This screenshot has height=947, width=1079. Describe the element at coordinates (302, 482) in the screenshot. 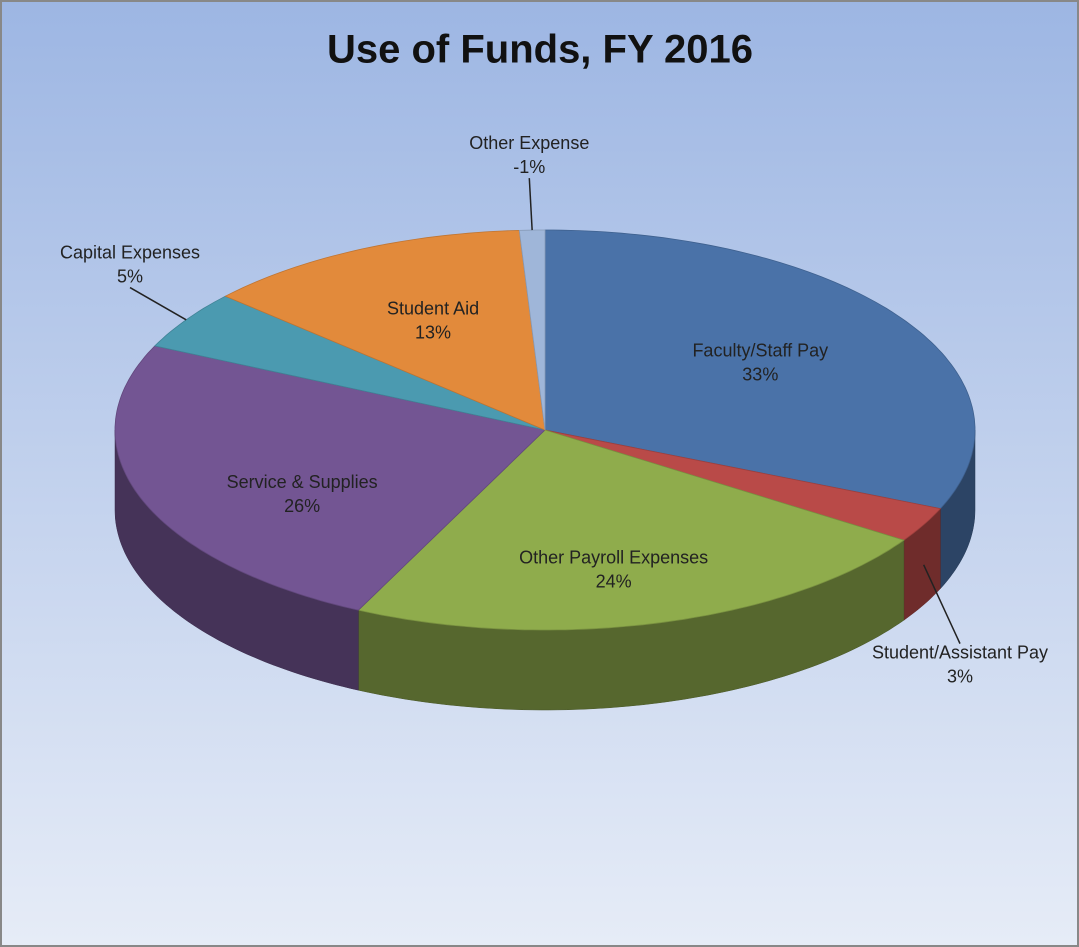

I see `data-label-name: Service & Supplies` at that location.